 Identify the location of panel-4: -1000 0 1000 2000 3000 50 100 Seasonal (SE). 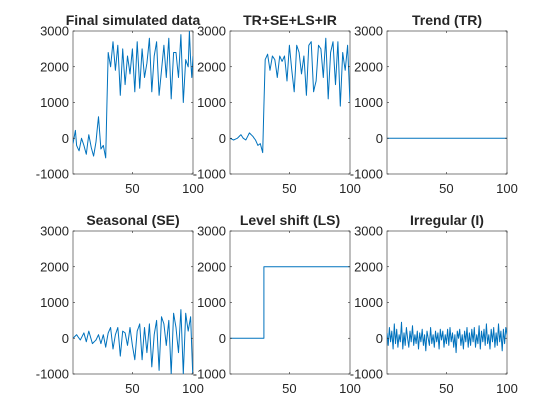
(120, 304).